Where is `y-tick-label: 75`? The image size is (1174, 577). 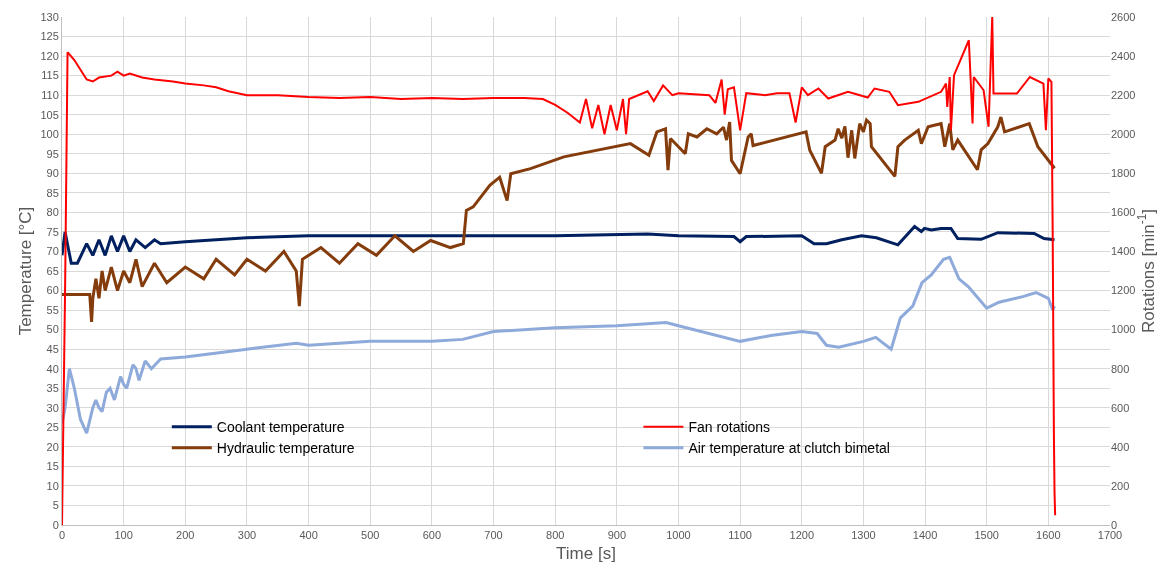
y-tick-label: 75 is located at coordinates (52, 231).